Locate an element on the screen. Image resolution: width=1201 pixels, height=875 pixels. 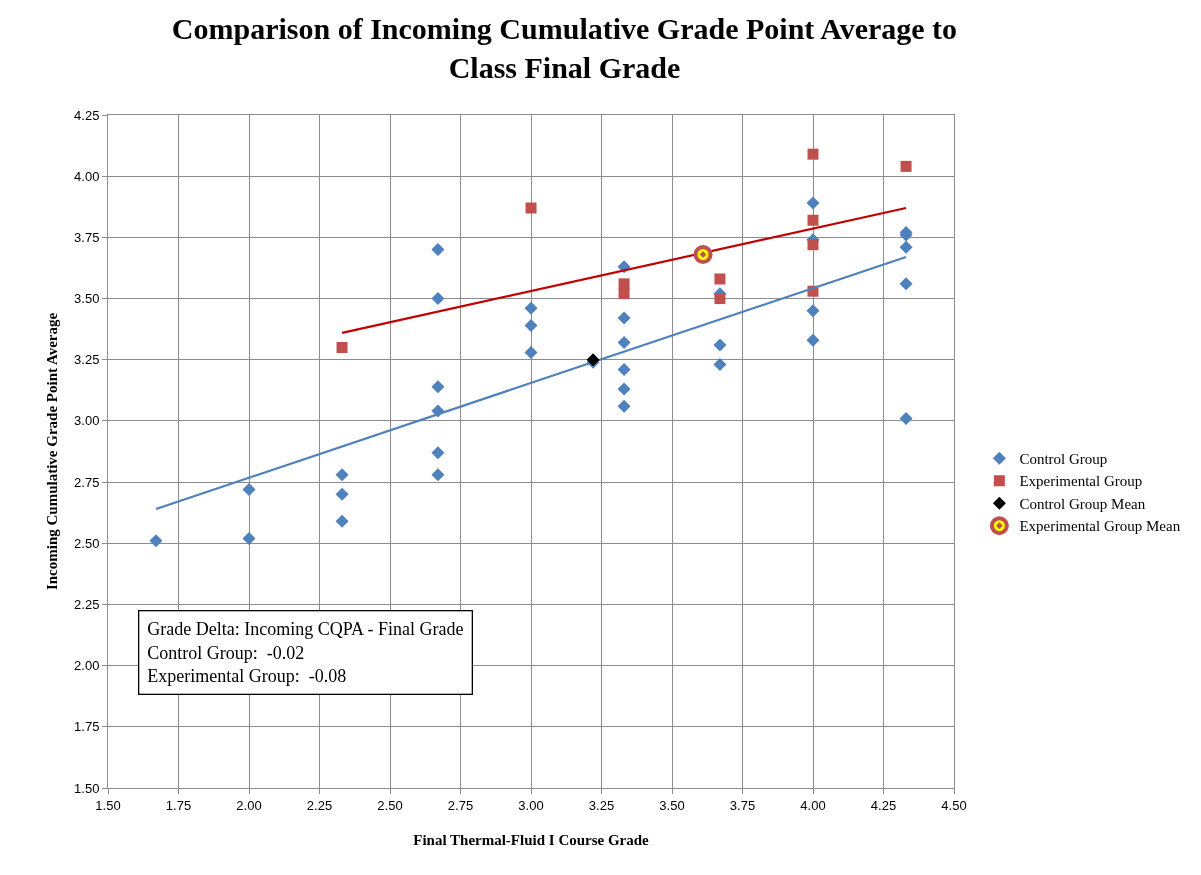
y-tick-label: 2.50 is located at coordinates (87, 543).